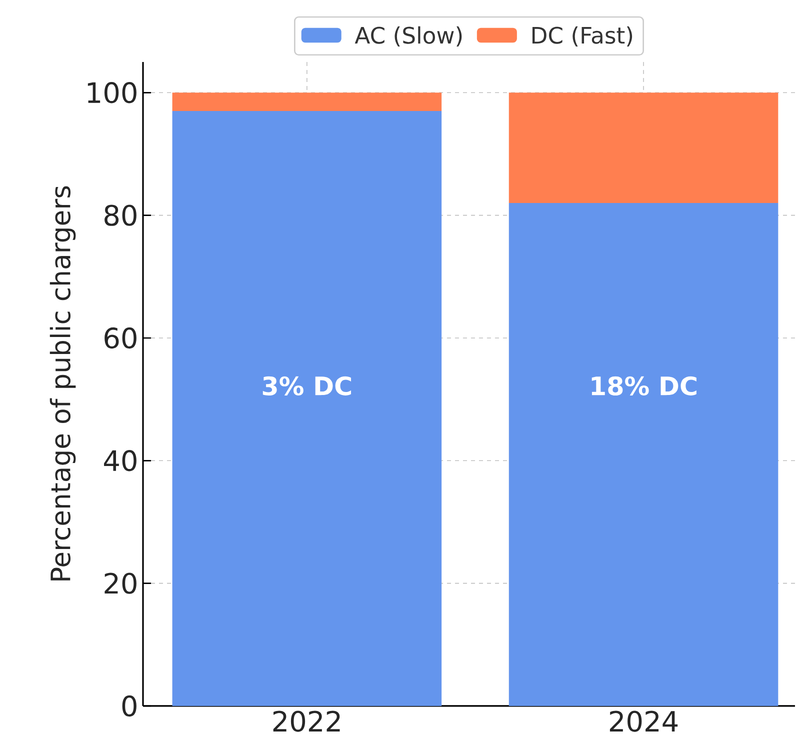 The height and width of the screenshot is (745, 797). I want to click on legend-label: AC (Slow), so click(408, 36).